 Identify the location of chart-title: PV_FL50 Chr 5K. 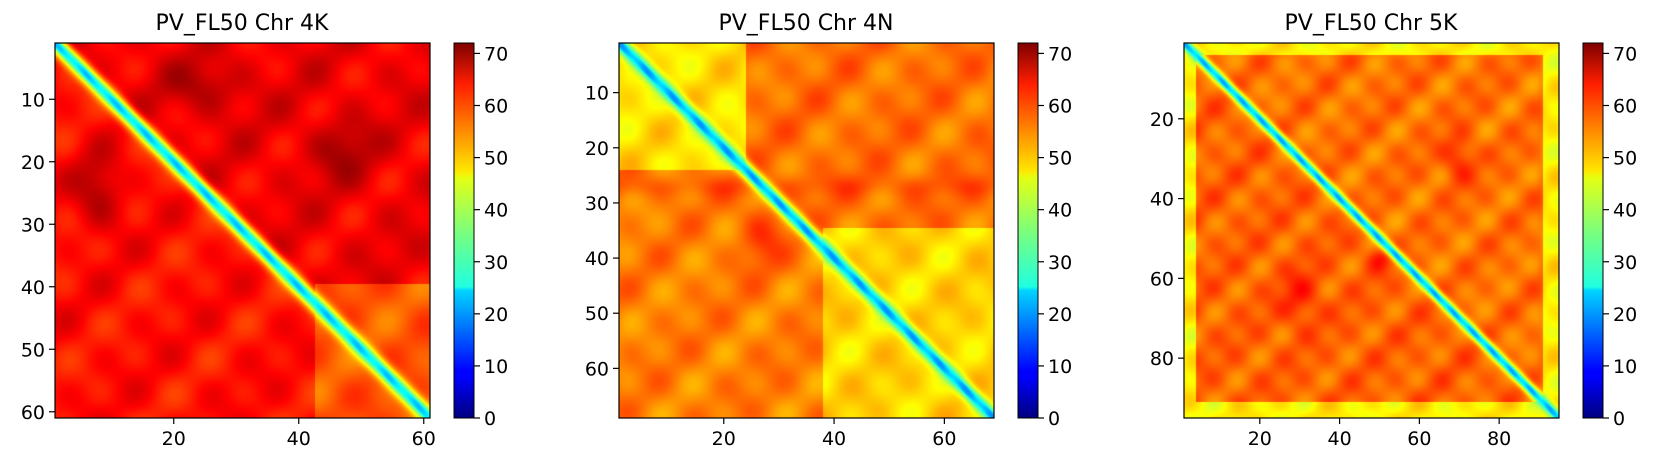
(1372, 23).